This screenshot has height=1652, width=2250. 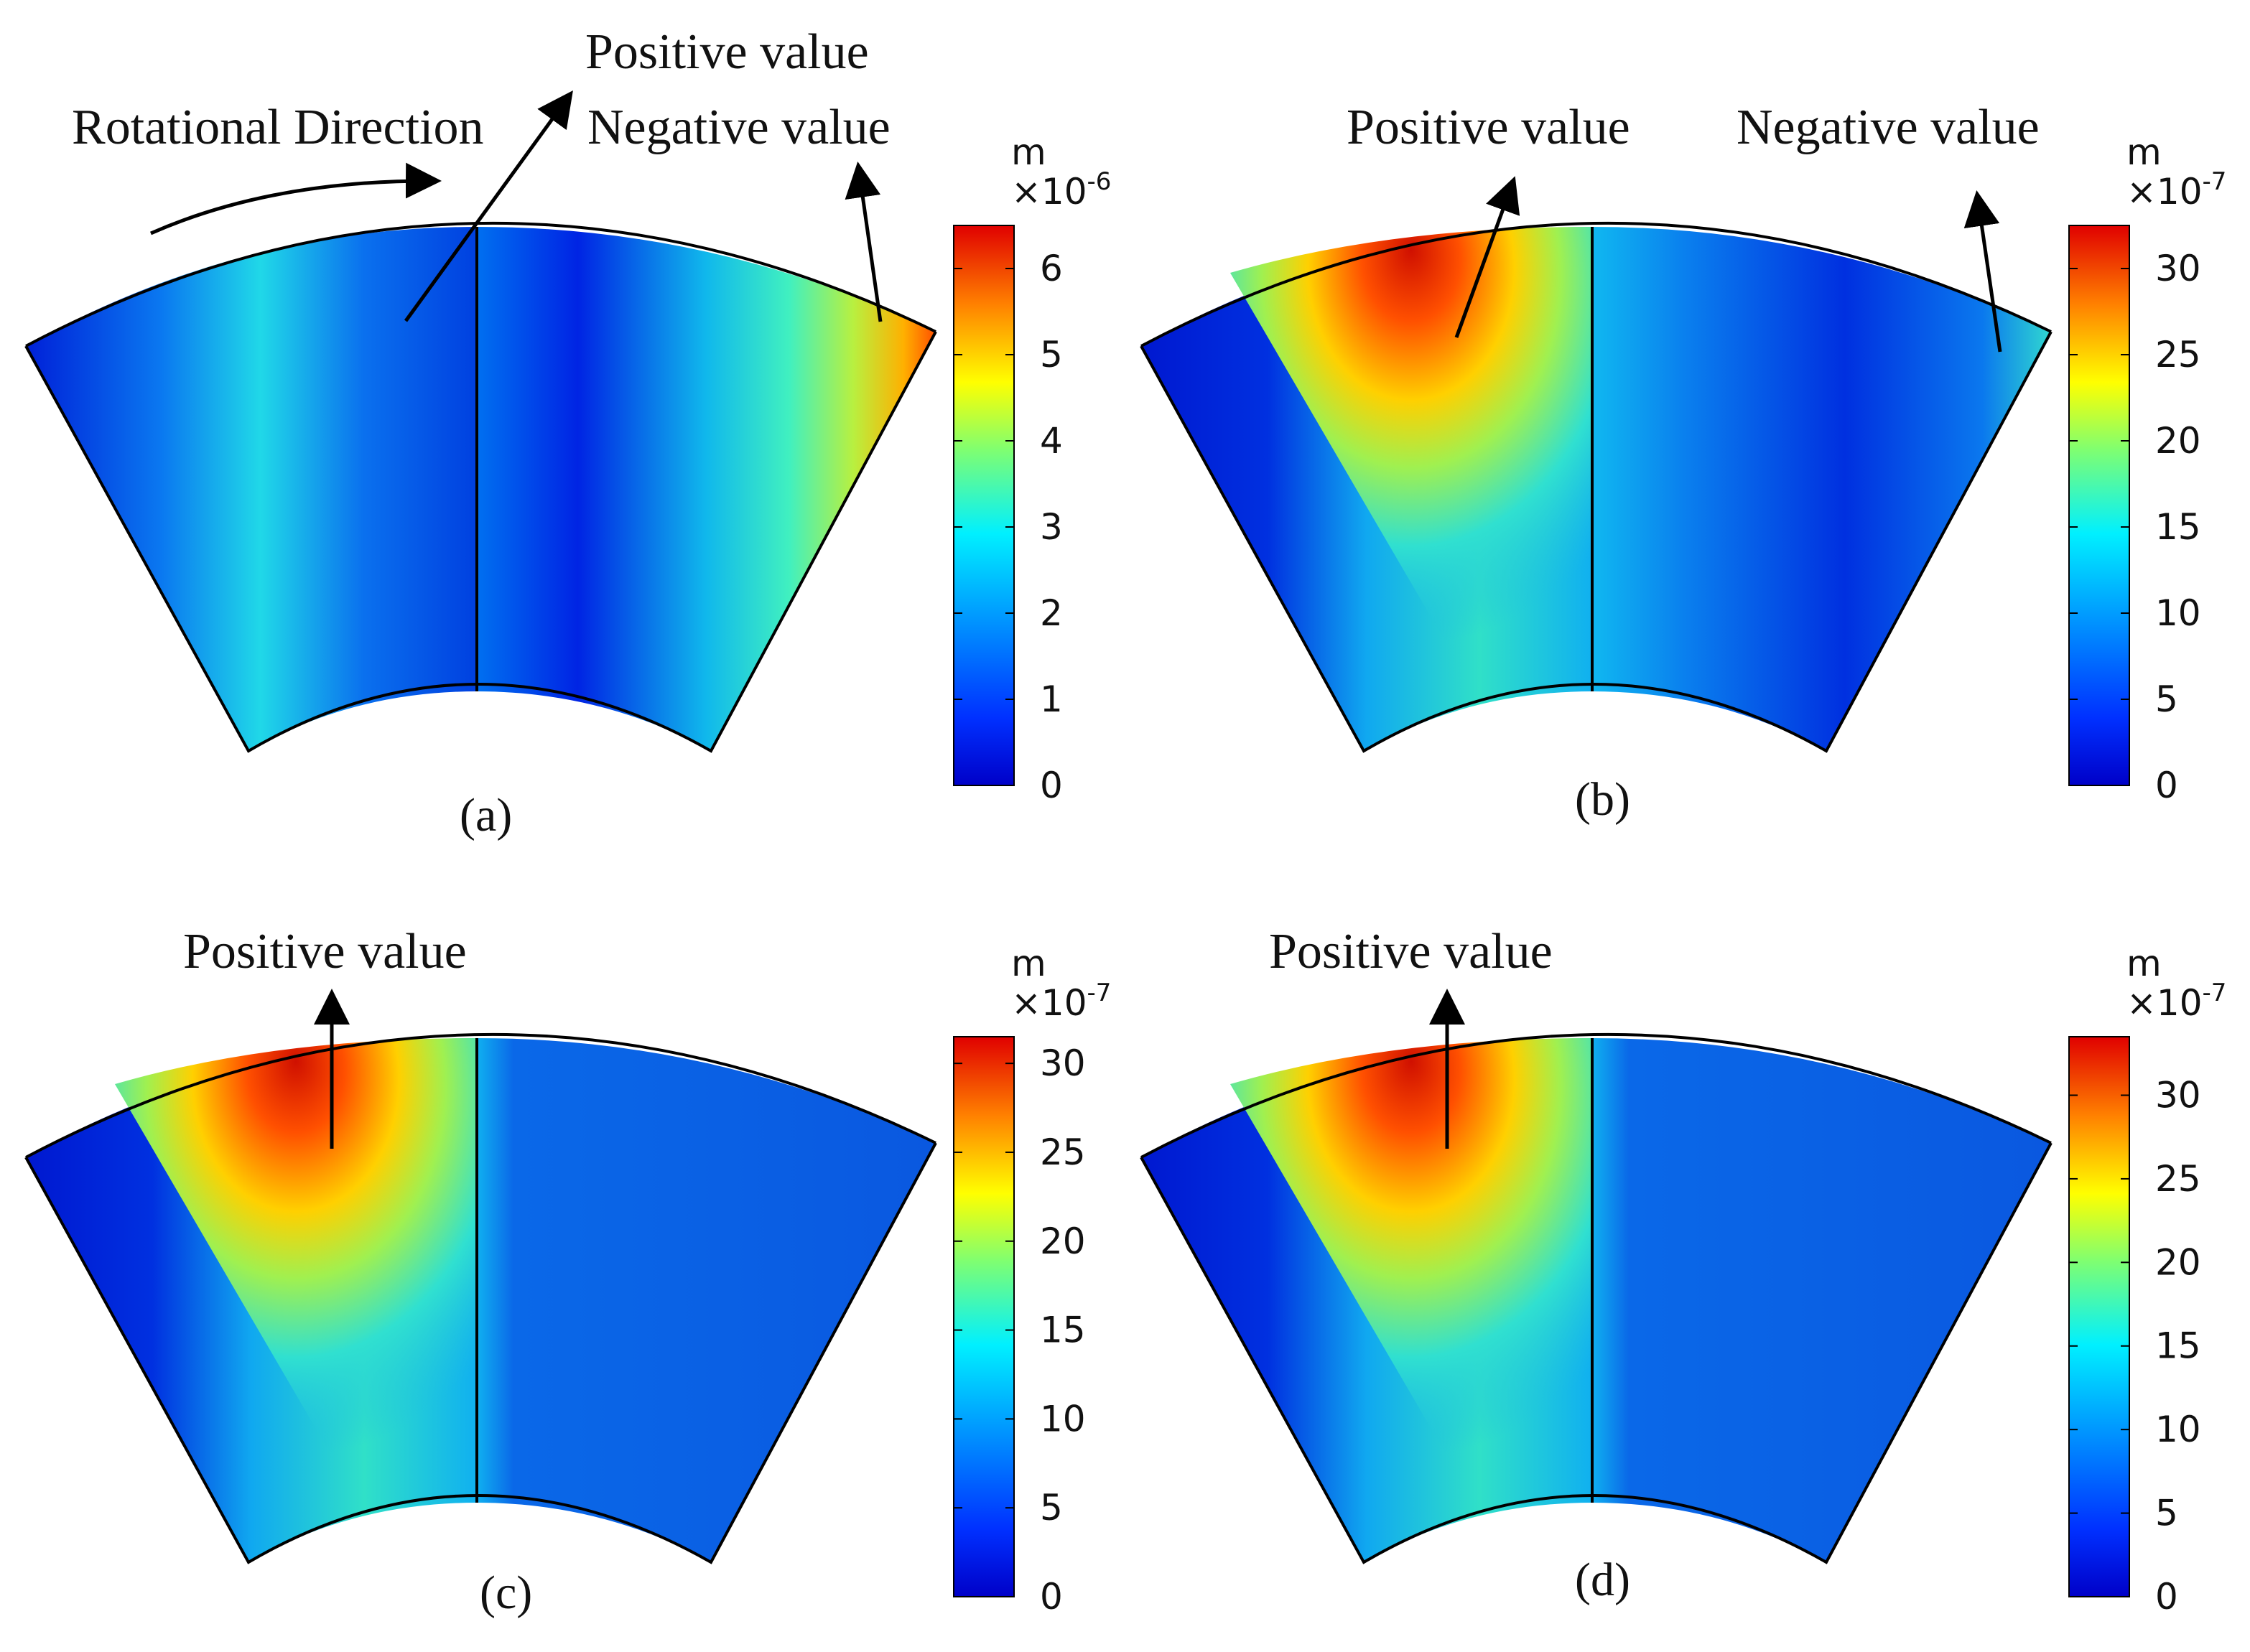 What do you see at coordinates (1488, 127) in the screenshot?
I see `positive-value-label-b: Positive value` at bounding box center [1488, 127].